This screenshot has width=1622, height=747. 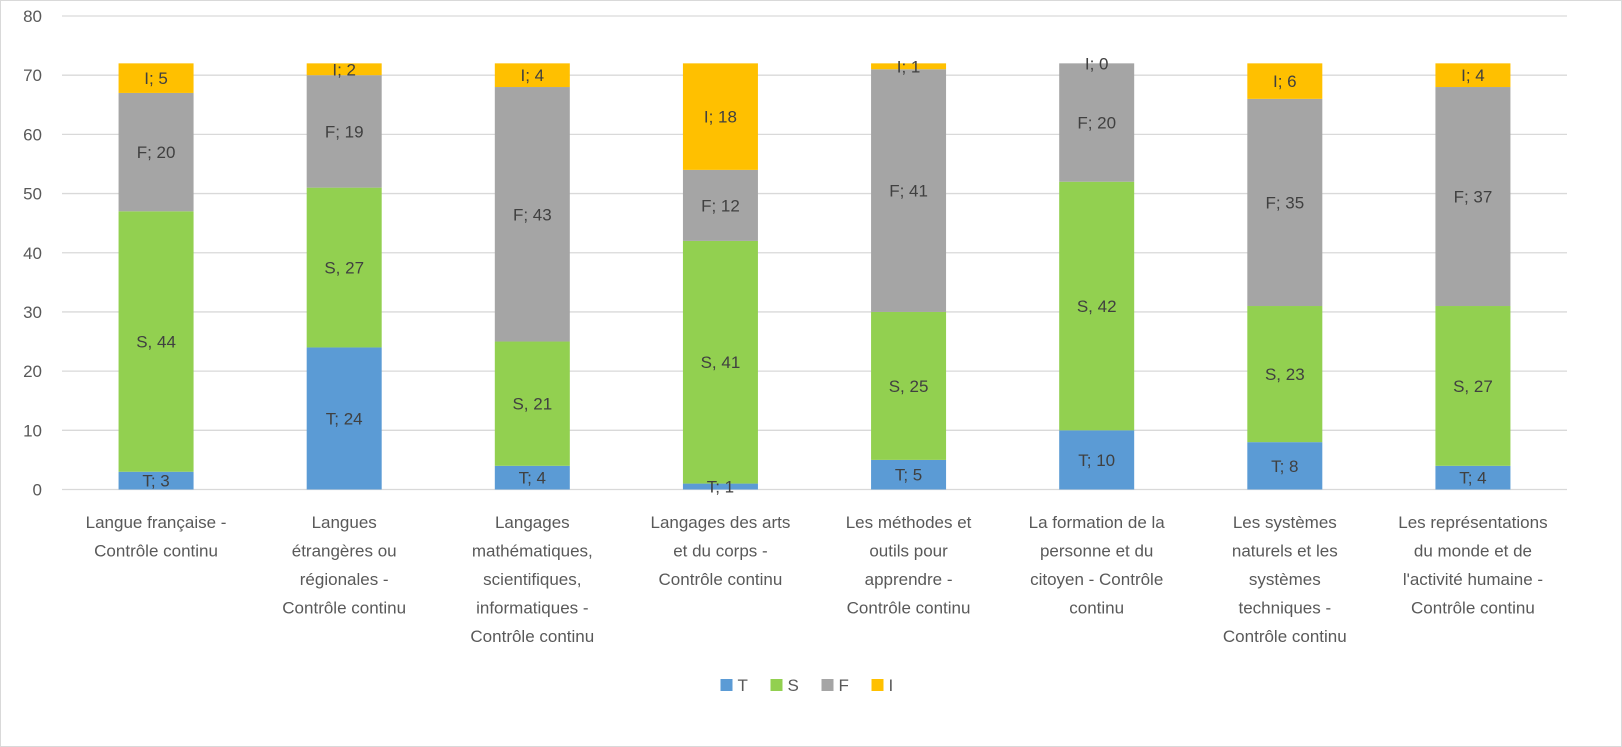 What do you see at coordinates (909, 579) in the screenshot?
I see `category-label-line: apprendre -` at bounding box center [909, 579].